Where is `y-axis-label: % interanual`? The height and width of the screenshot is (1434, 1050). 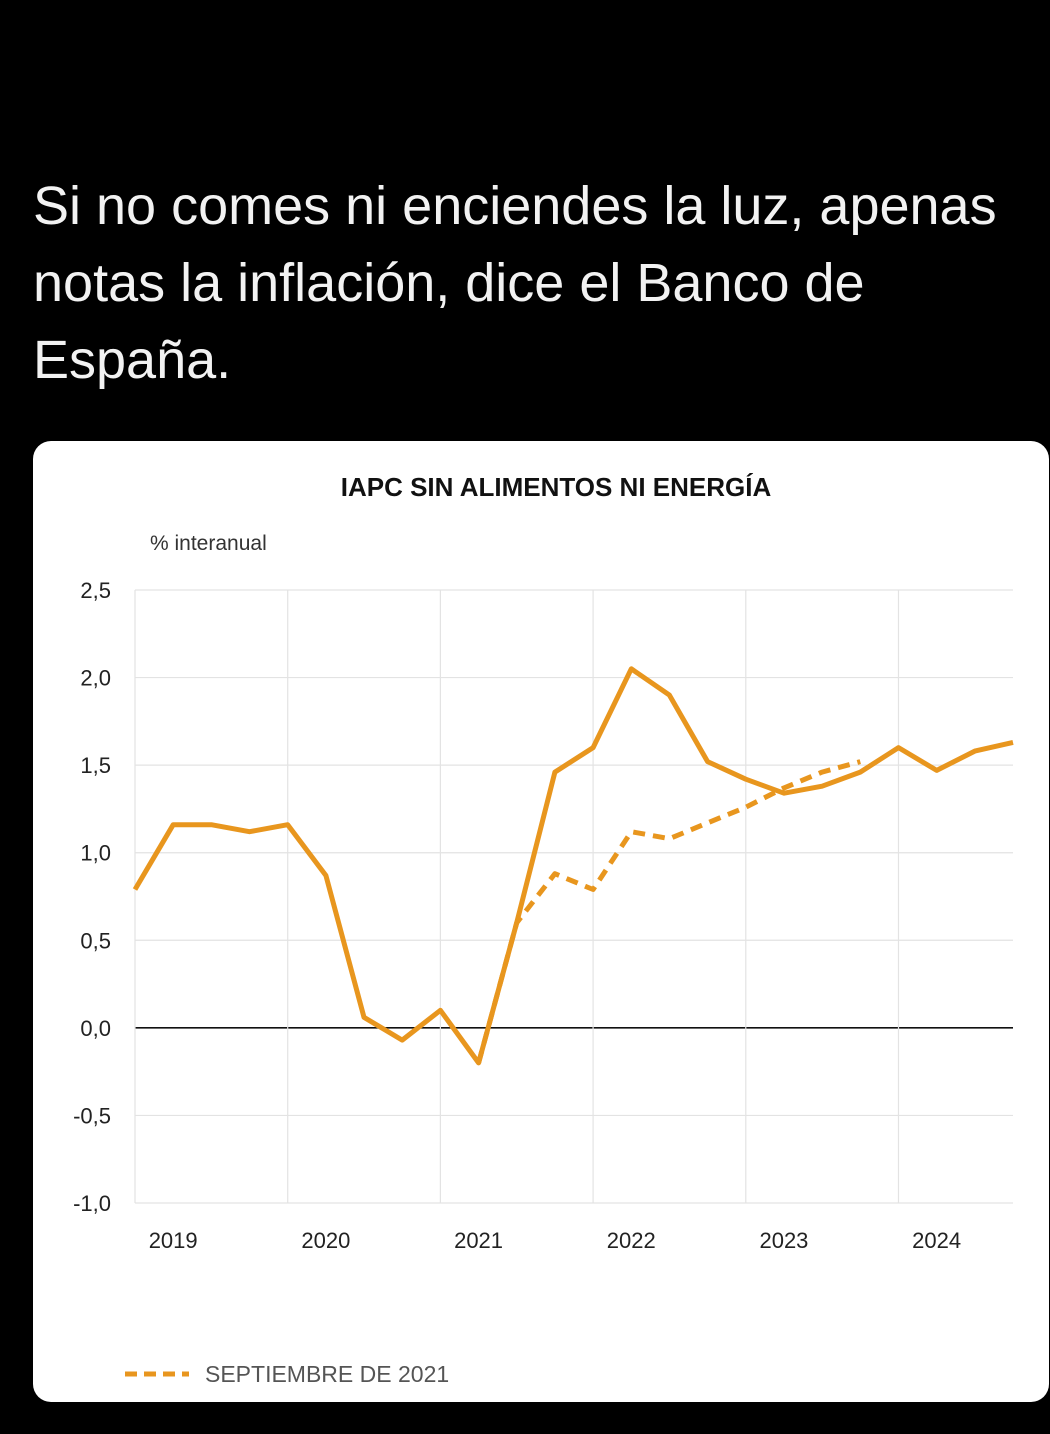
y-axis-label: % interanual is located at coordinates (208, 543).